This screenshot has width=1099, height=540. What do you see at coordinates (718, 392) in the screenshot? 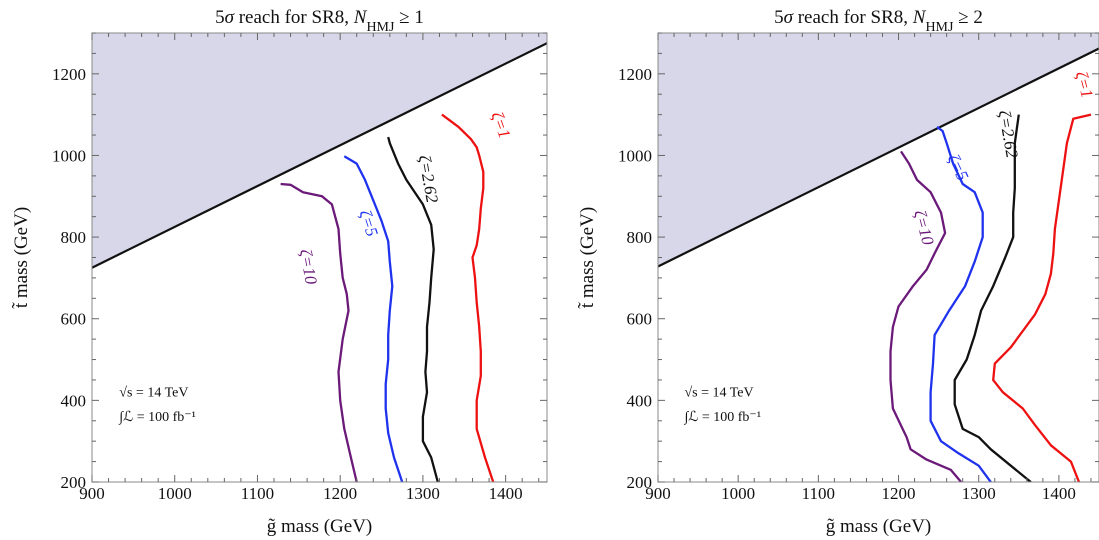
I see `energy-annotation-right: √s = 14 TeV` at bounding box center [718, 392].